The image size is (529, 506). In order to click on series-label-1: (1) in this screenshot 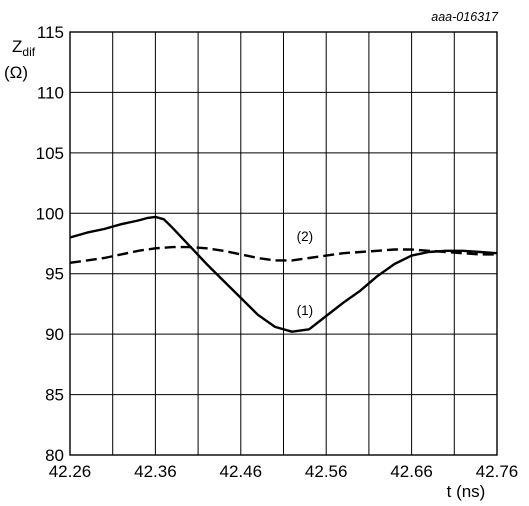, I will do `click(305, 310)`.